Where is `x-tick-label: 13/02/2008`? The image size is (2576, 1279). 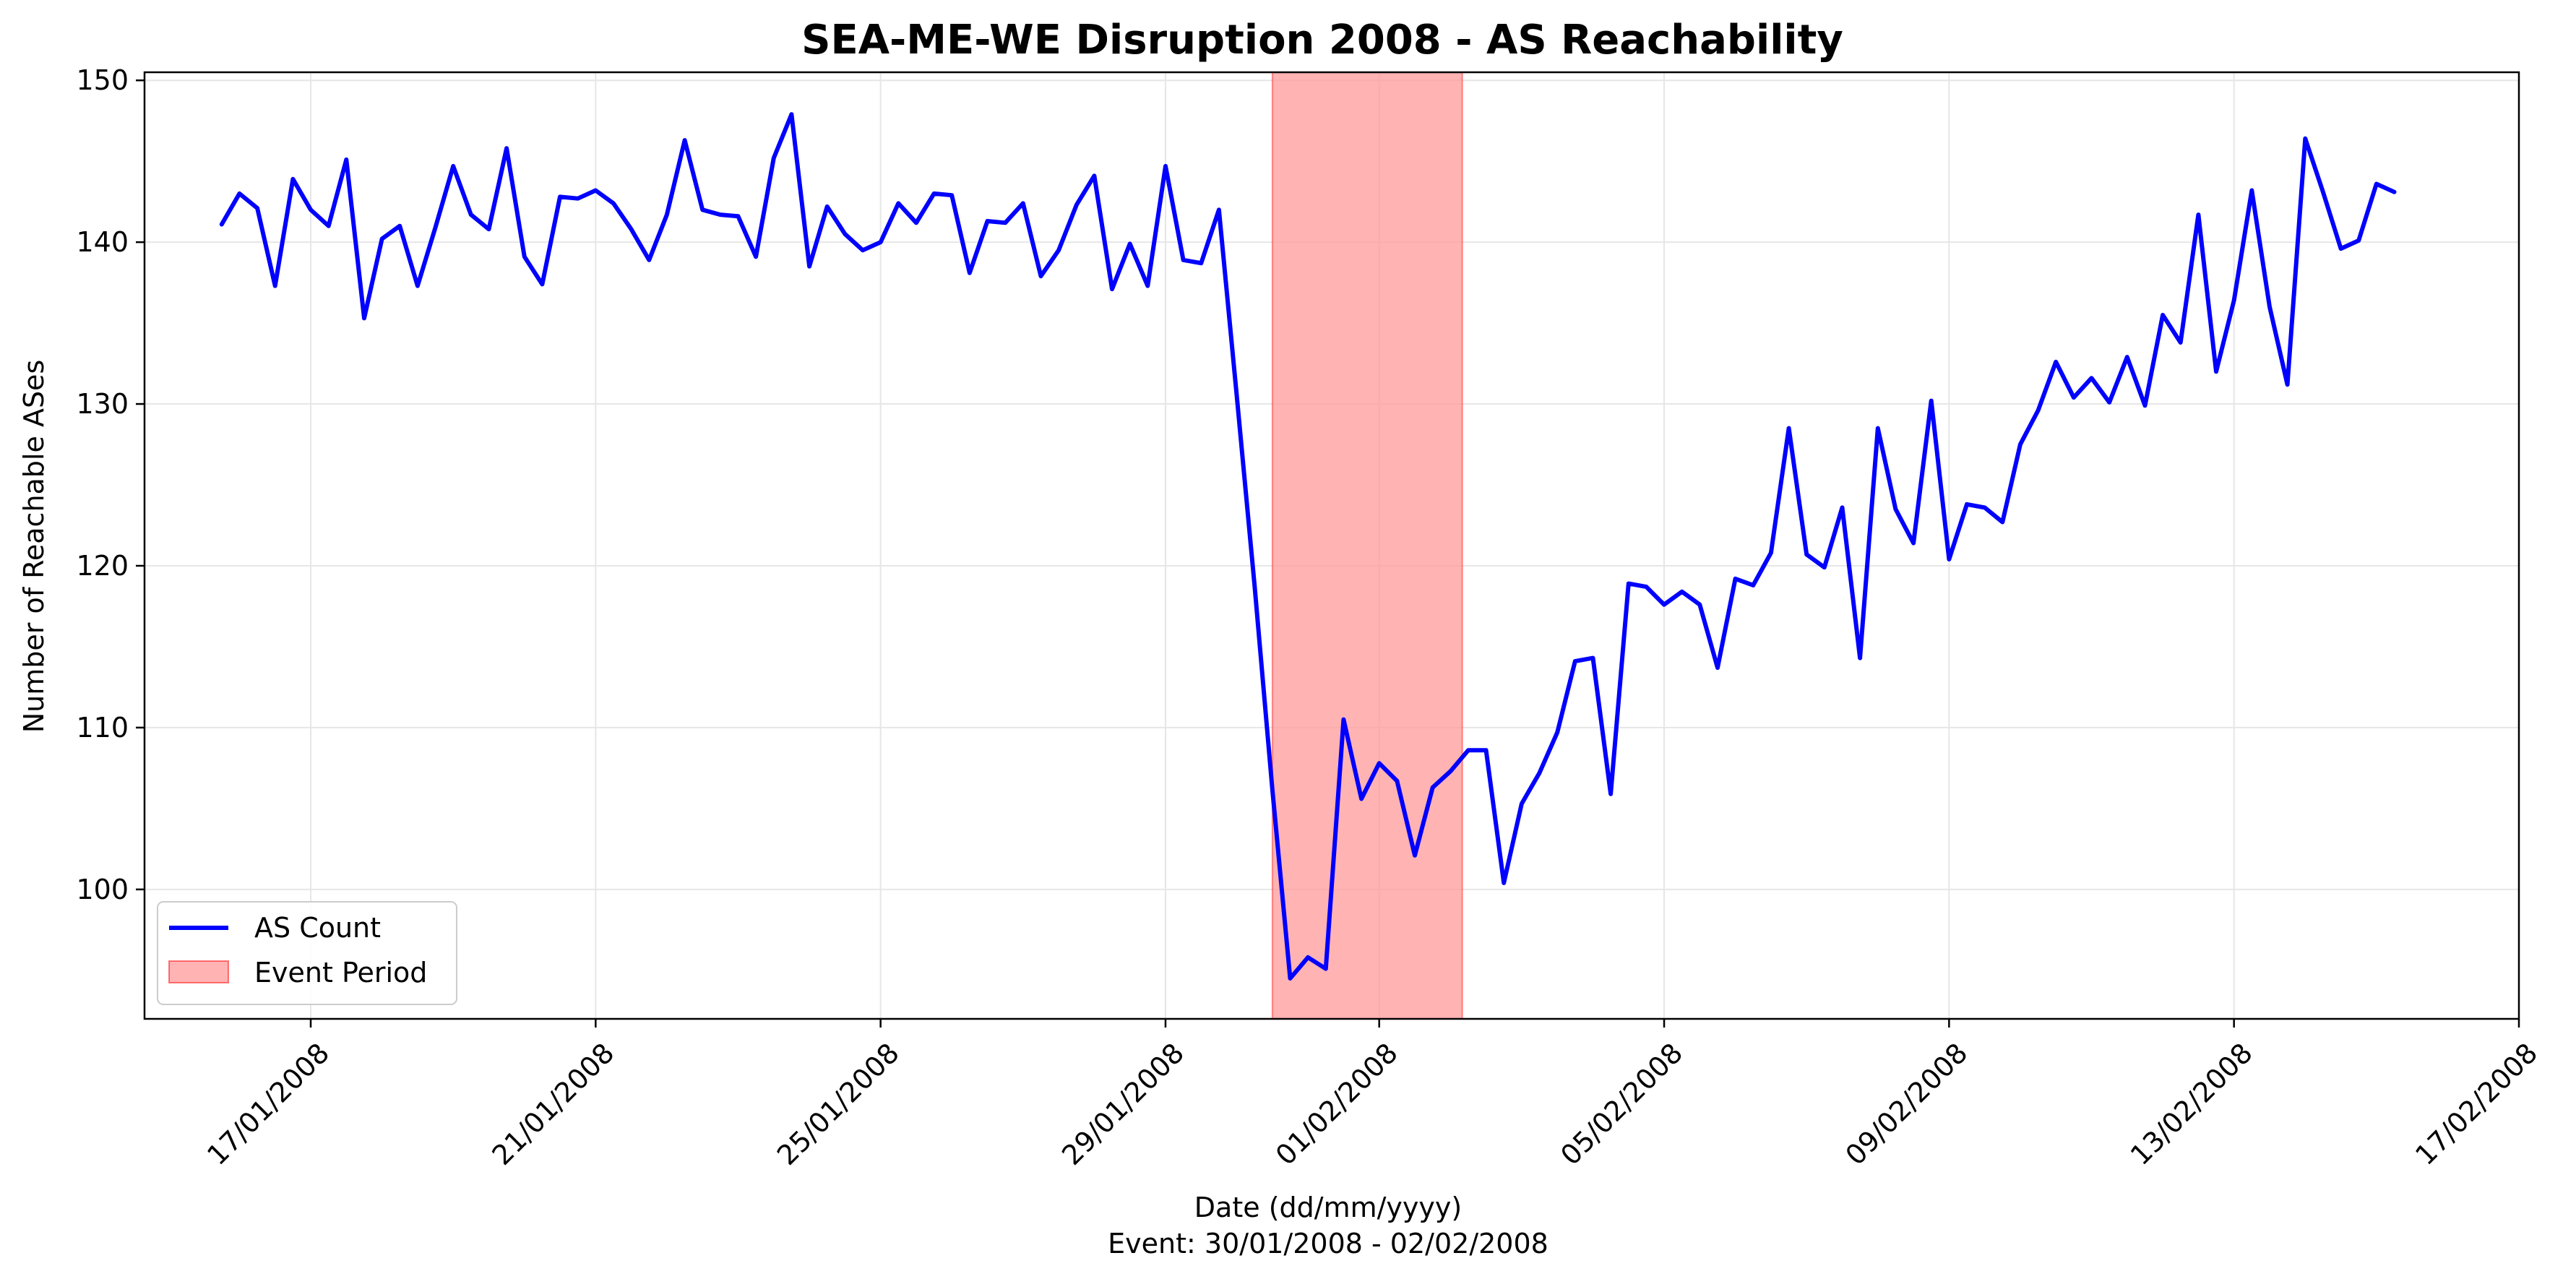 x-tick-label: 13/02/2008 is located at coordinates (2191, 1104).